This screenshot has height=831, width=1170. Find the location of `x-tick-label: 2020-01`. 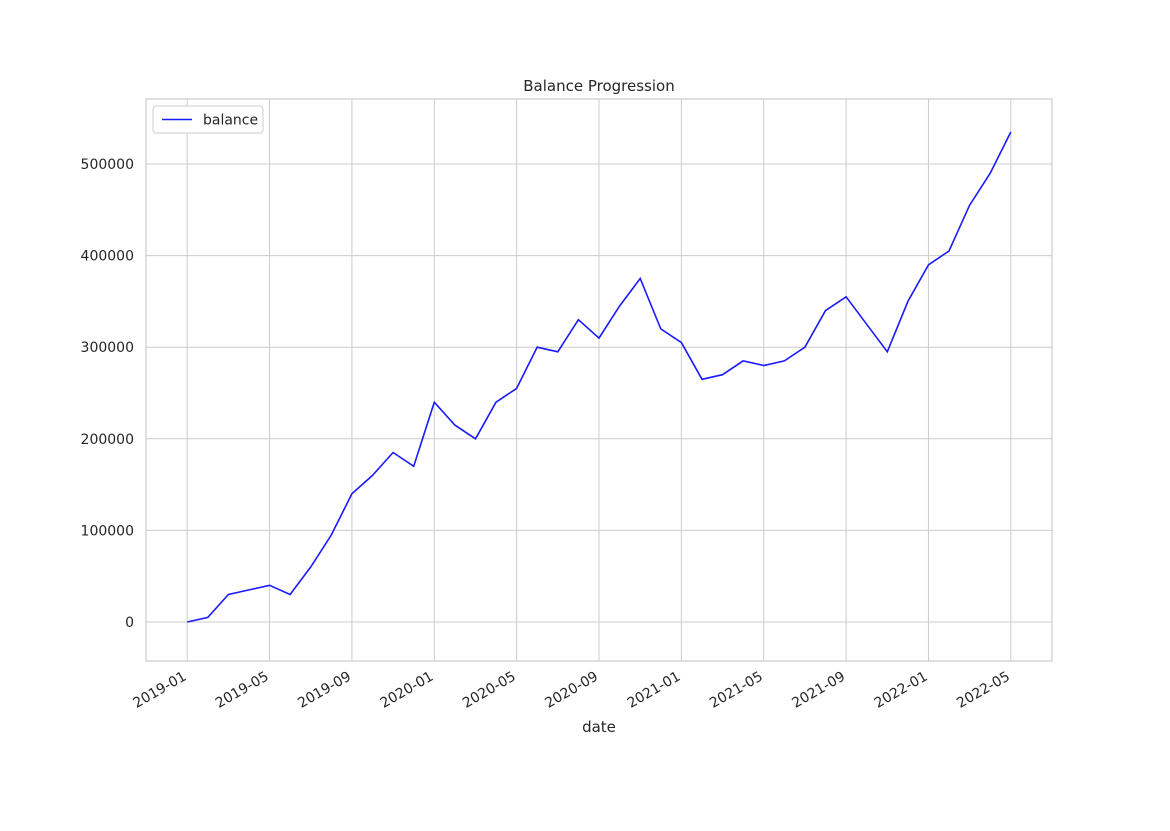

x-tick-label: 2020-01 is located at coordinates (407, 690).